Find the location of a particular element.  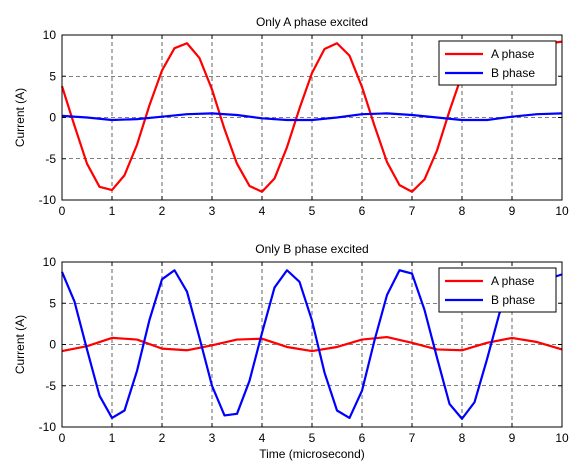

series-line-b-phase is located at coordinates (312, 117).